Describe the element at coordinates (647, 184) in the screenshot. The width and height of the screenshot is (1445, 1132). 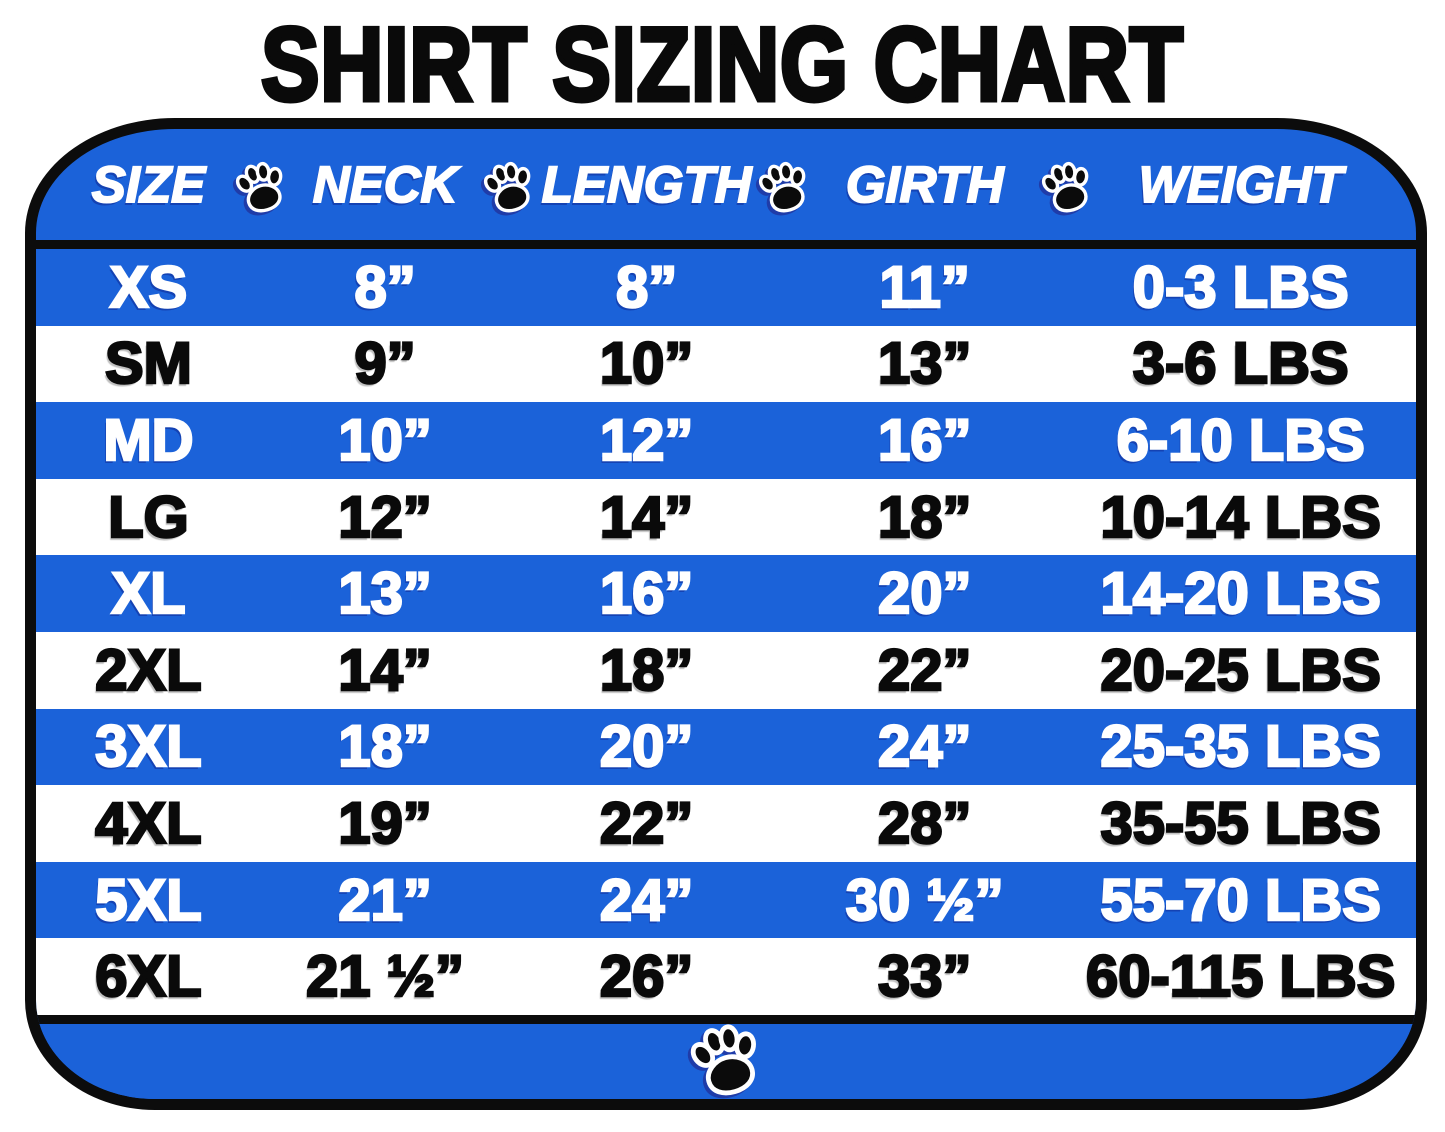
I see `header-length: LENGTH` at that location.